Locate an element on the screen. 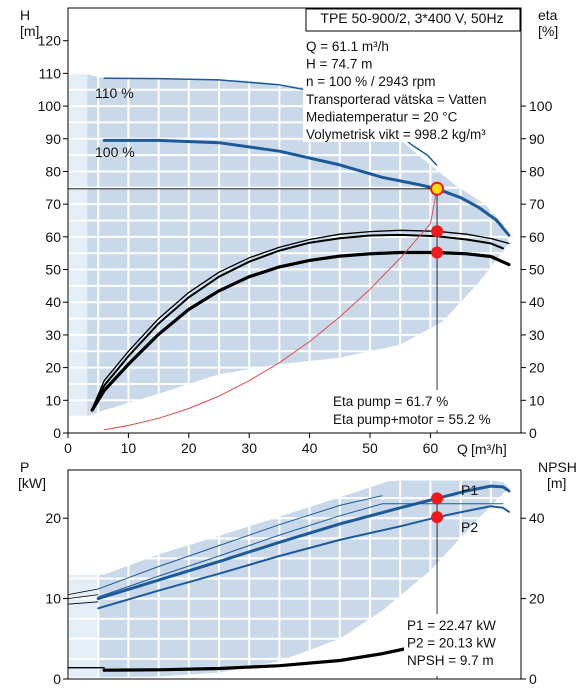 The width and height of the screenshot is (585, 689). y-tick-label: 30 is located at coordinates (53, 335).